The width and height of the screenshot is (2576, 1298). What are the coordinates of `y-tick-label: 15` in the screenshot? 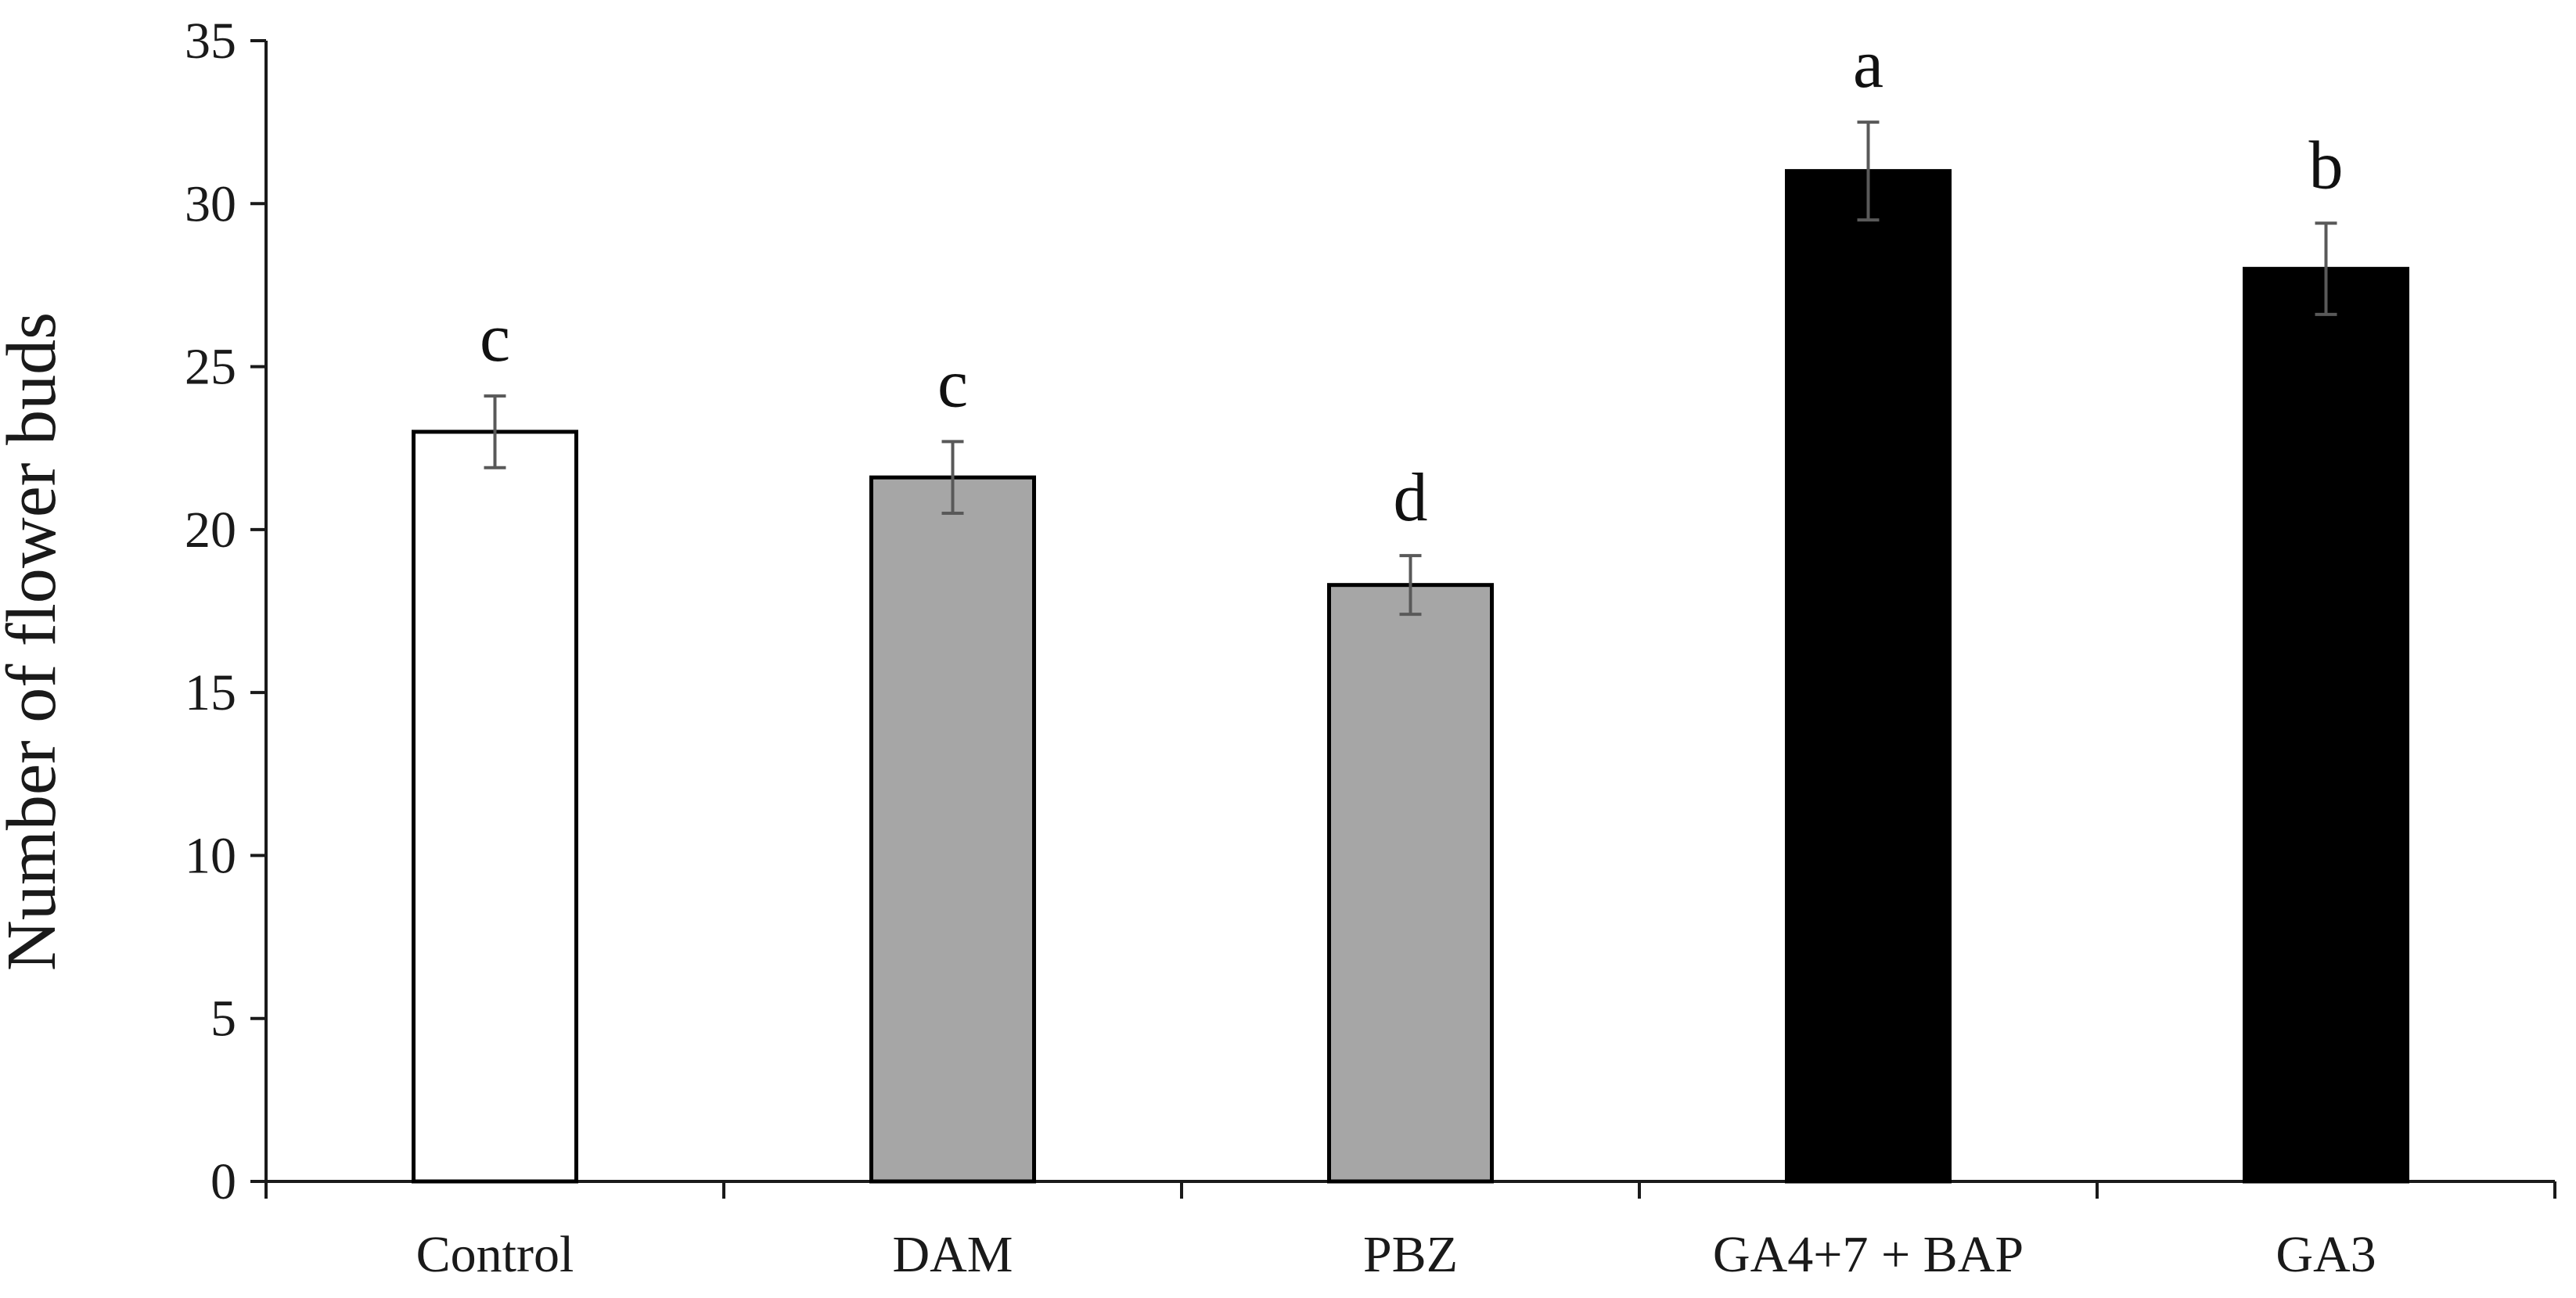 It's located at (210, 692).